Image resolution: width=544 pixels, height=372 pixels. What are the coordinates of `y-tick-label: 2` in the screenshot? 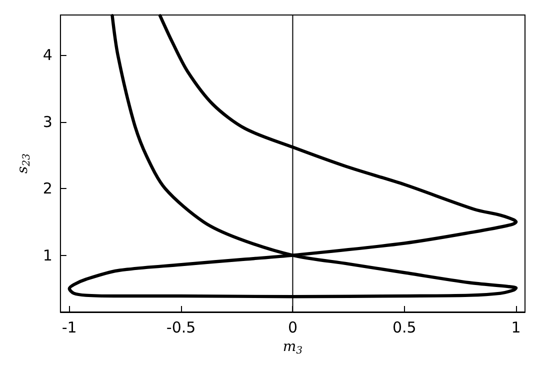 It's located at (47, 189).